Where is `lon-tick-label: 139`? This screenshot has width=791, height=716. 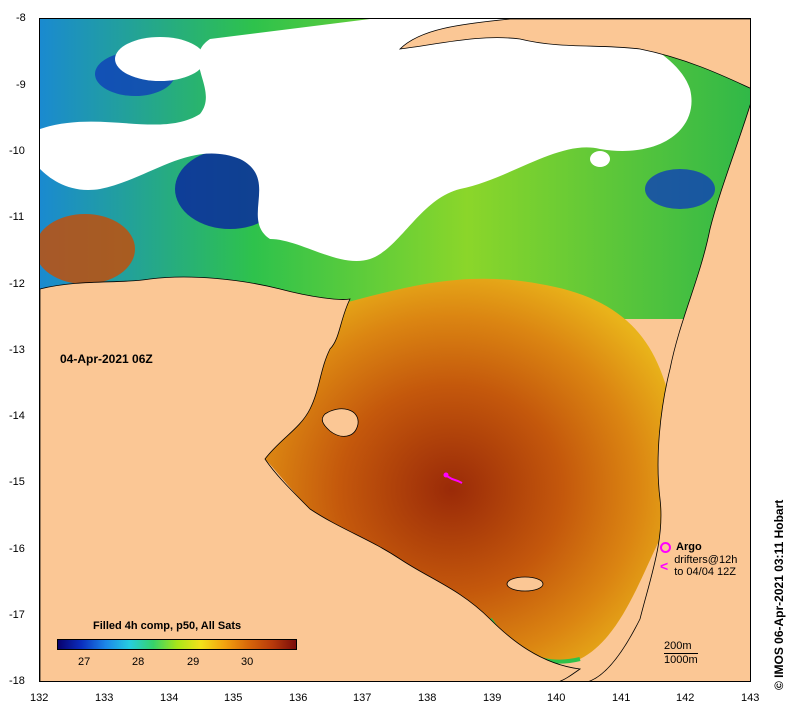
lon-tick-label: 139 is located at coordinates (492, 698).